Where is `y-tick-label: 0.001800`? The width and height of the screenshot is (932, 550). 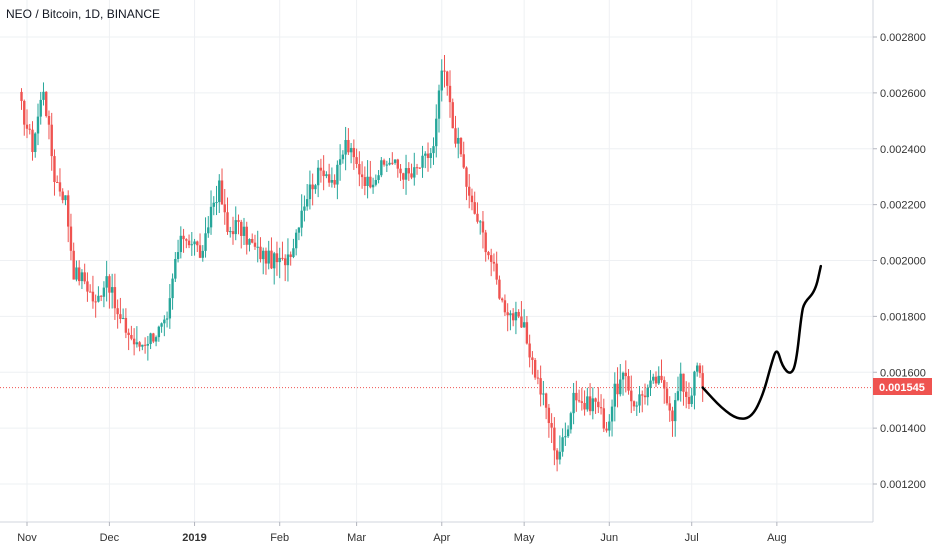
y-tick-label: 0.001800 is located at coordinates (903, 317).